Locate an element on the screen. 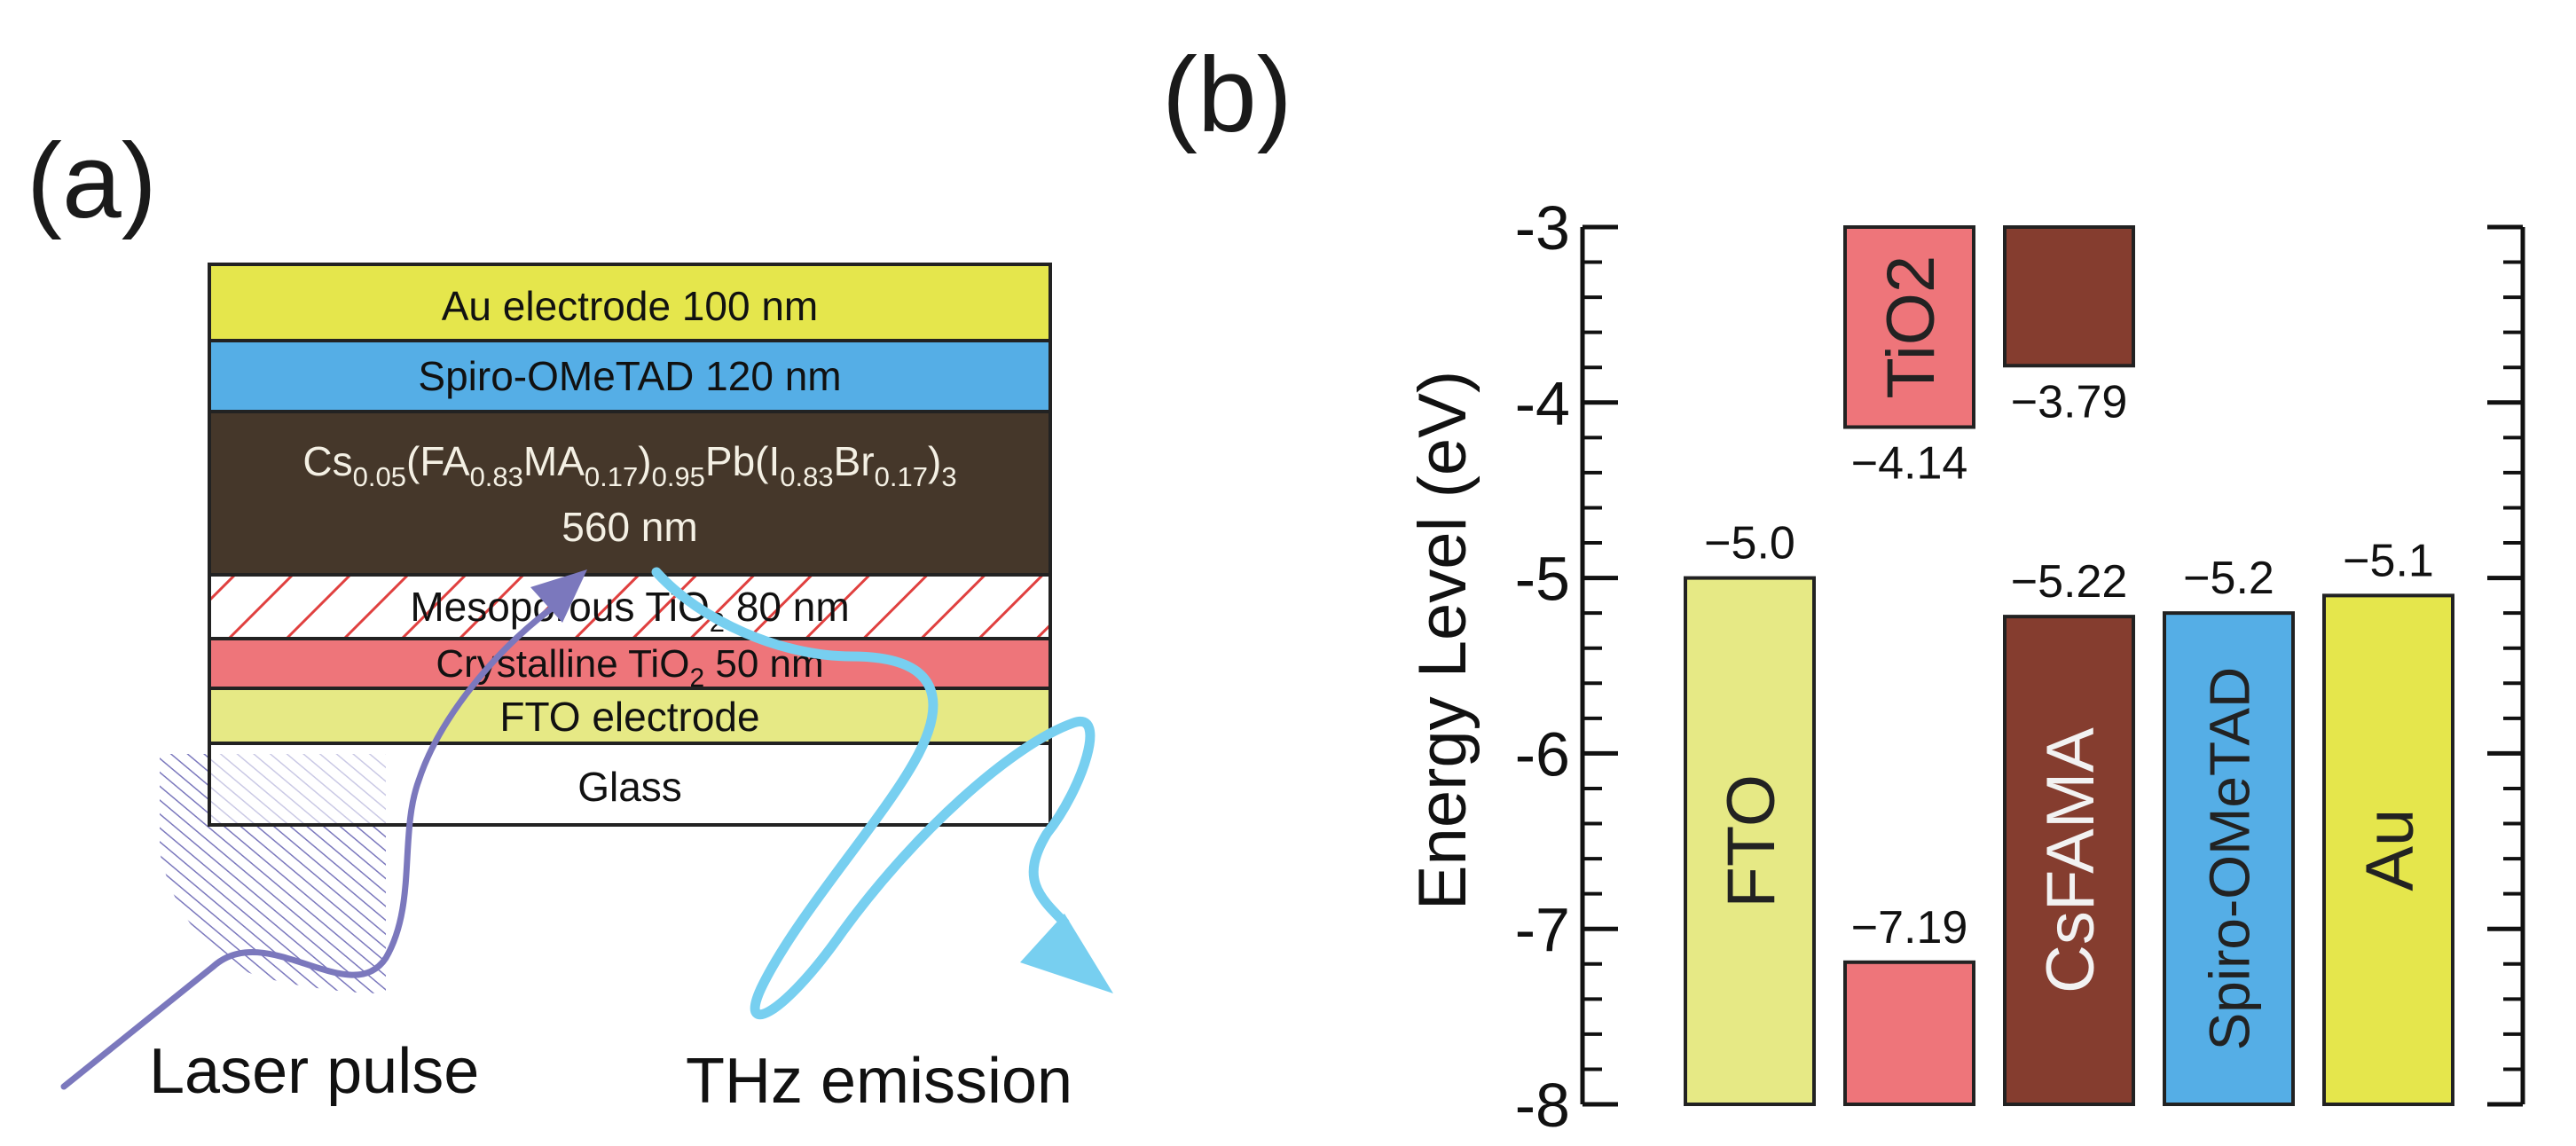 Image resolution: width=2576 pixels, height=1146 pixels. bar-tio2 is located at coordinates (1909, 327).